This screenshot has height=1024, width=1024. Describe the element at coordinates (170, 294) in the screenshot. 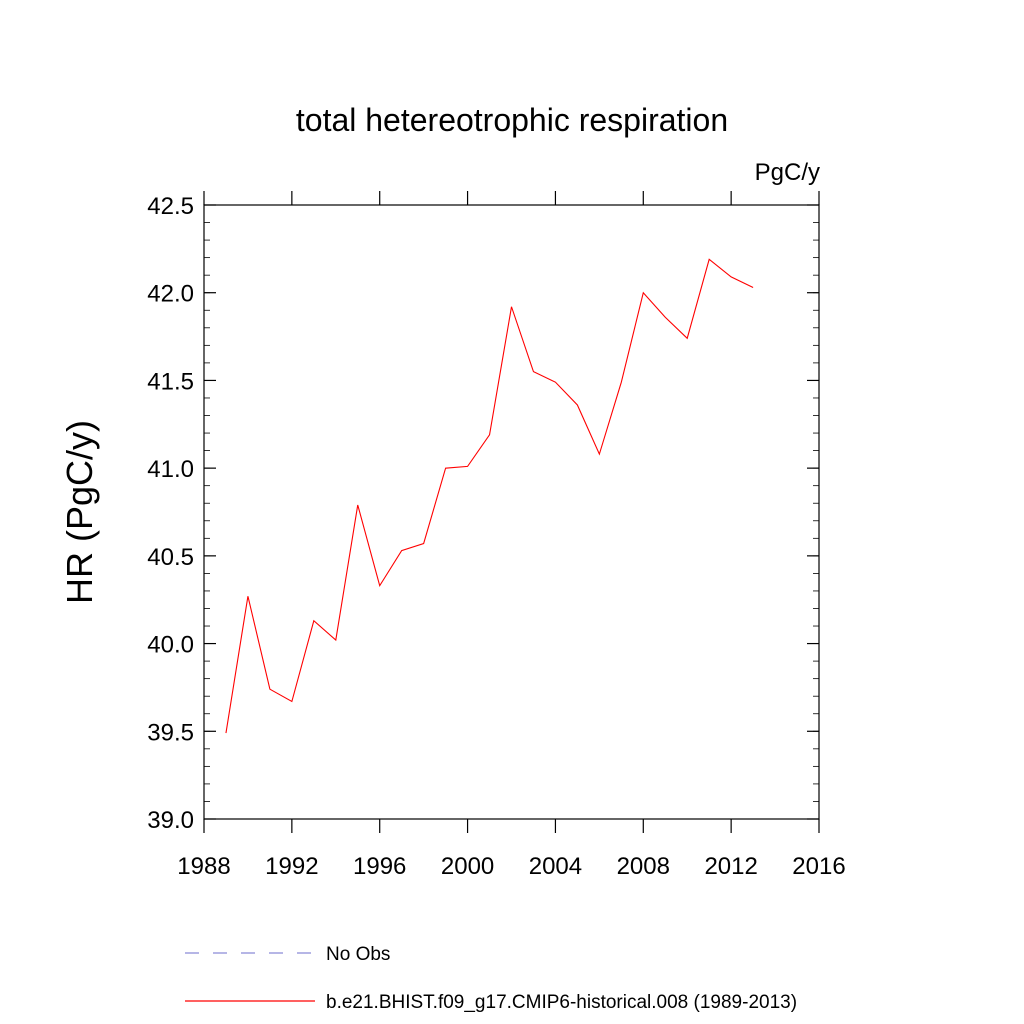

I see `y-tick-label: 42.0` at that location.